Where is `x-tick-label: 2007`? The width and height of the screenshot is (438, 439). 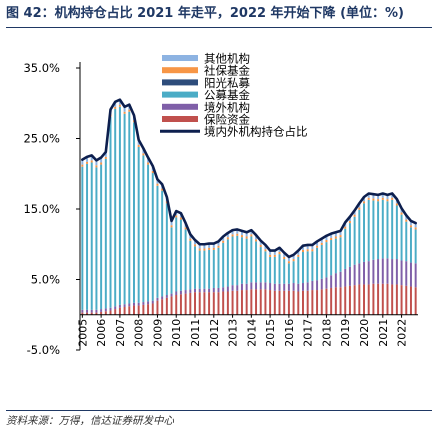 x-tick-label: 2007 is located at coordinates (120, 333).